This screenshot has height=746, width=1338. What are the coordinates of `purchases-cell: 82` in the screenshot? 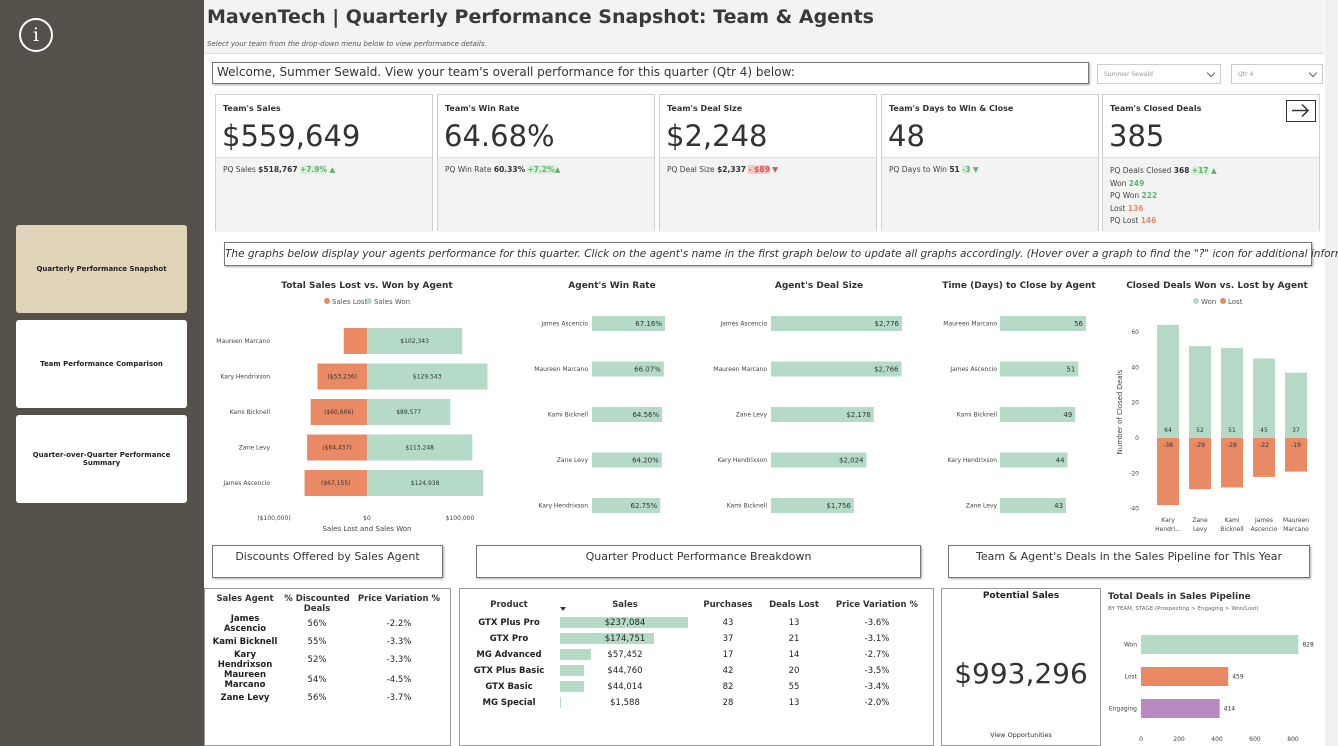 It's located at (728, 687).